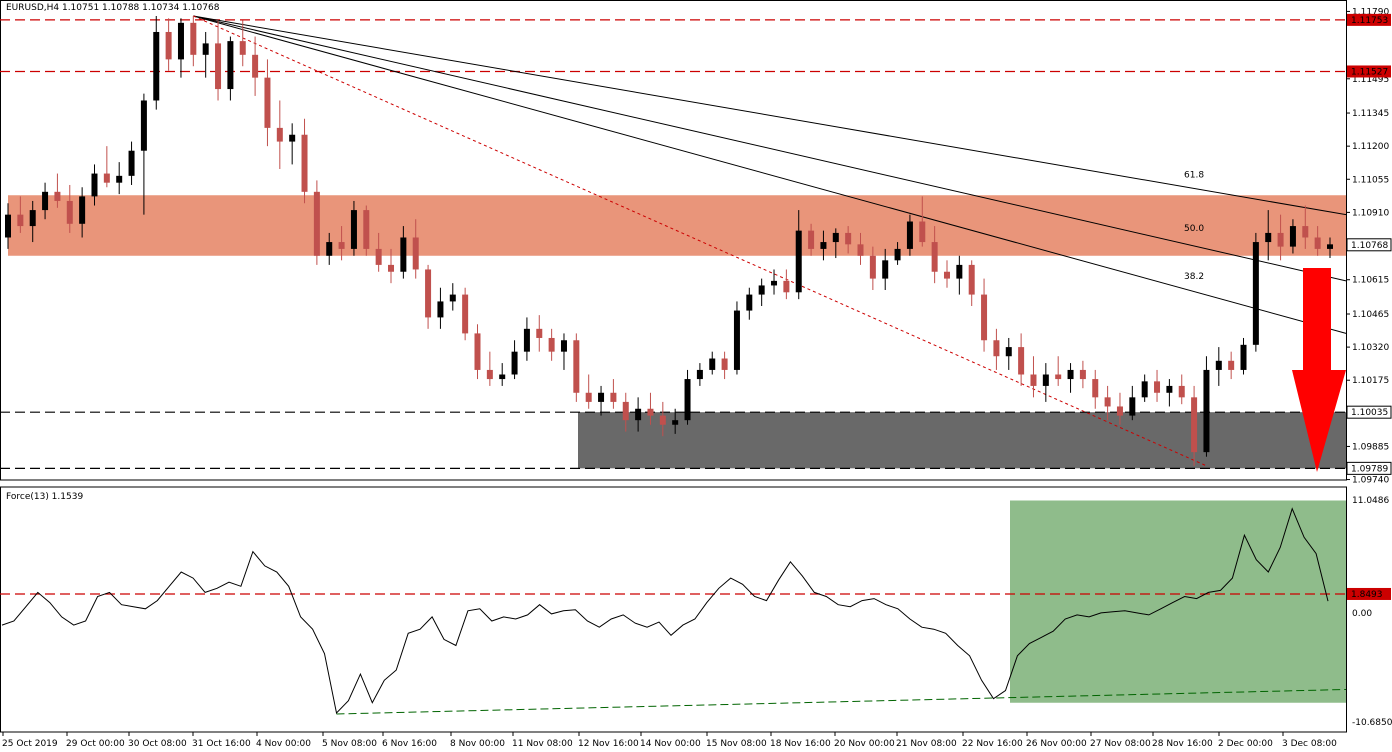  I want to click on price-tag-label: 1.09789, so click(1369, 469).